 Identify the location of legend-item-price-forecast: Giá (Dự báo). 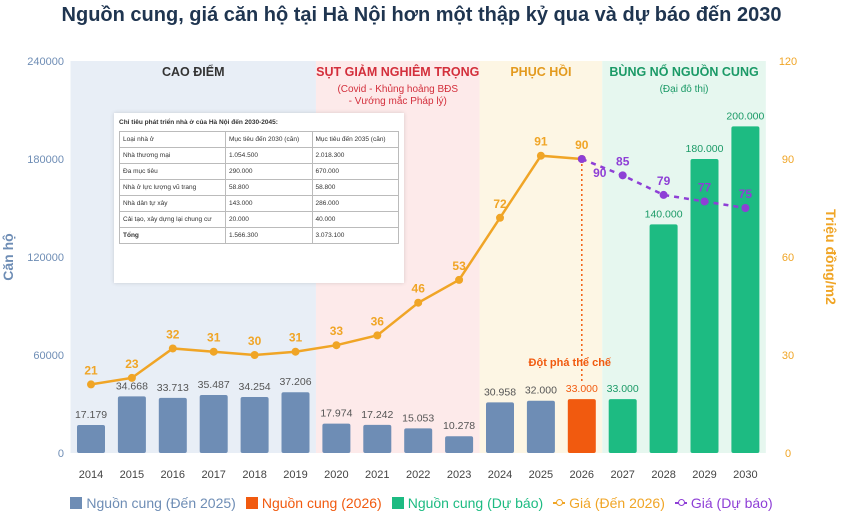
(723, 503).